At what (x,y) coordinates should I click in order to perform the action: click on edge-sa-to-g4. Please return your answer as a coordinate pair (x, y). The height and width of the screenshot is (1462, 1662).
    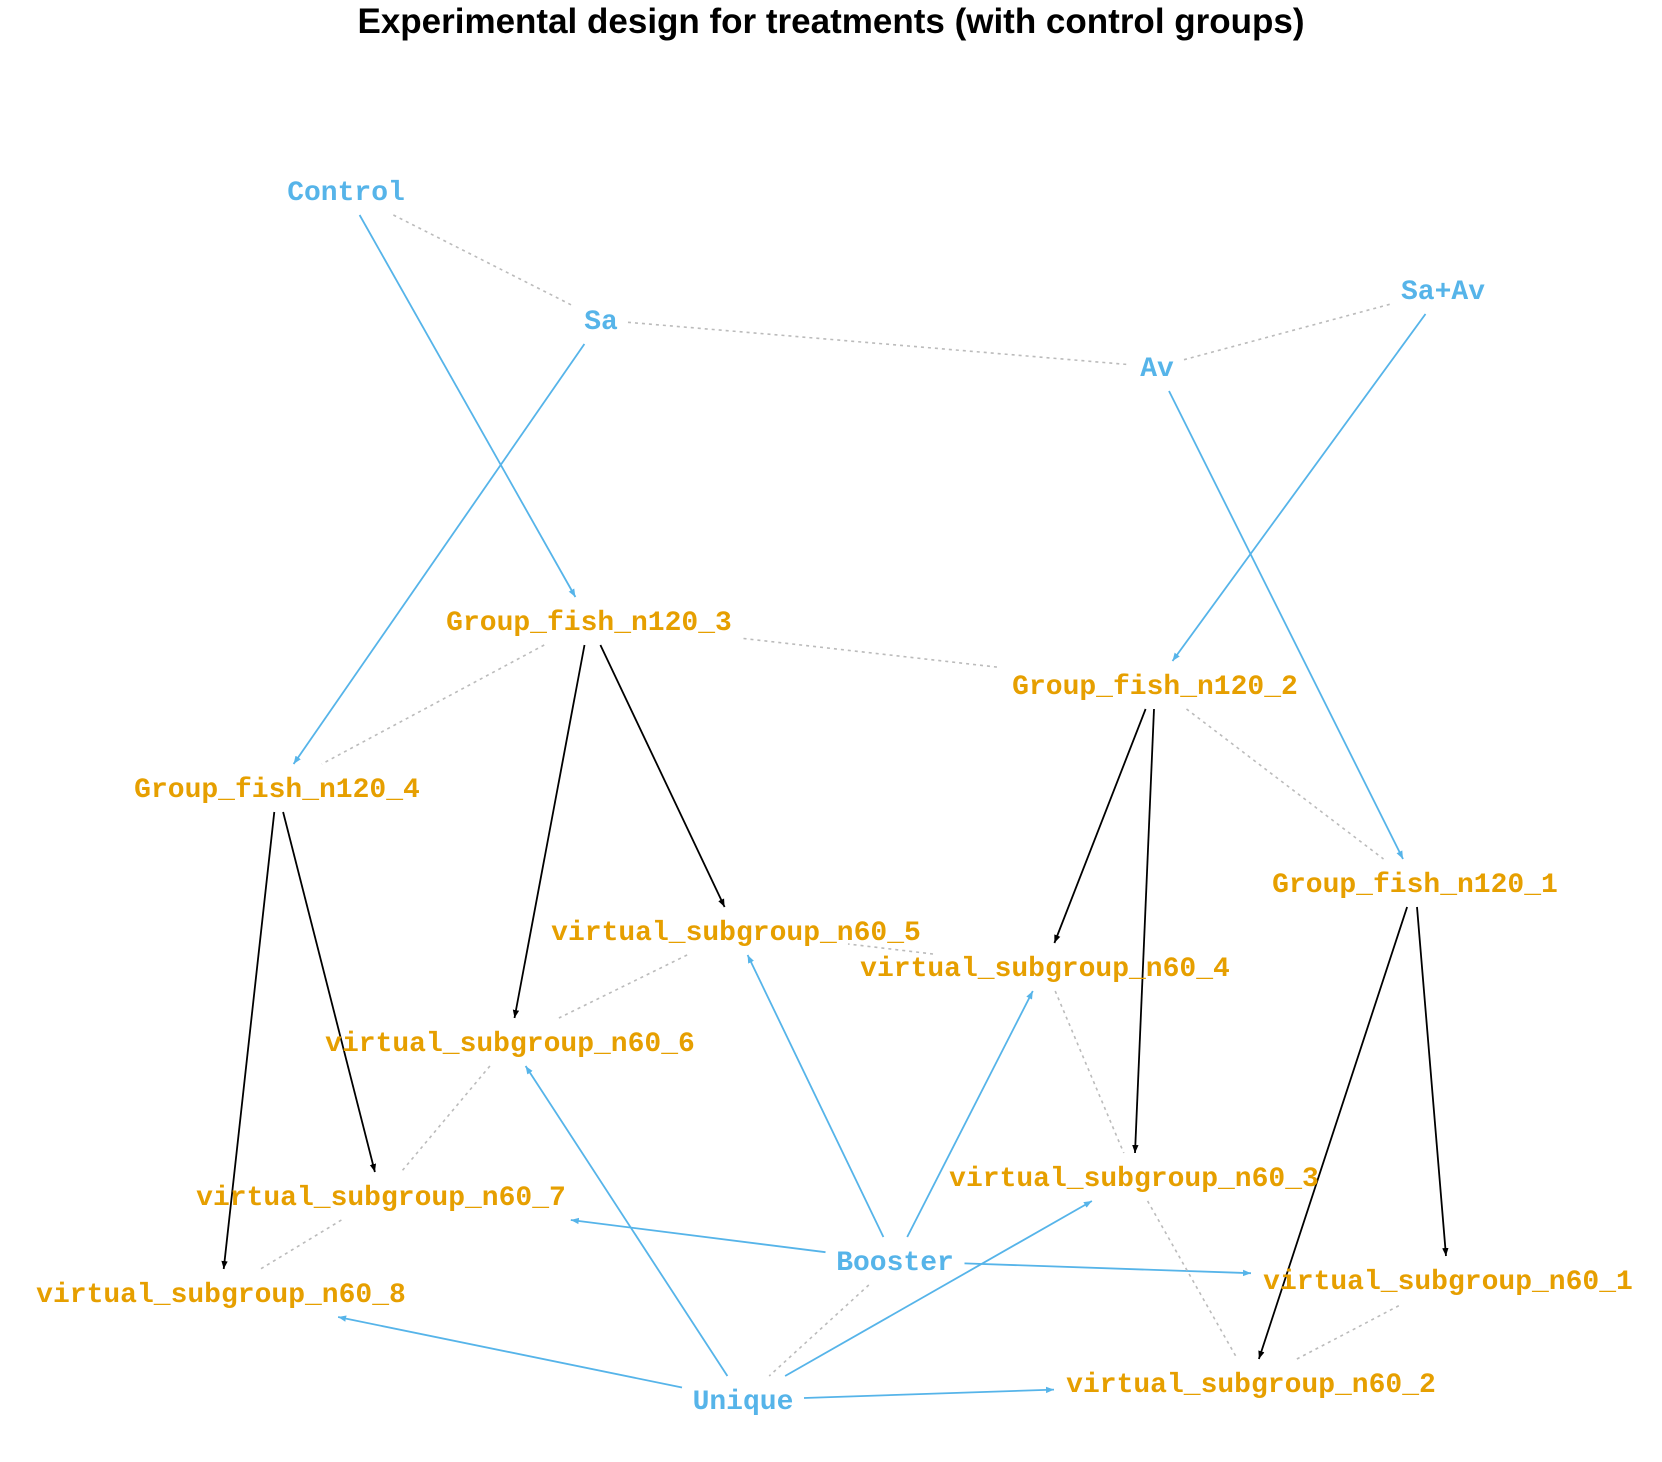
    Looking at the image, I should click on (439, 554).